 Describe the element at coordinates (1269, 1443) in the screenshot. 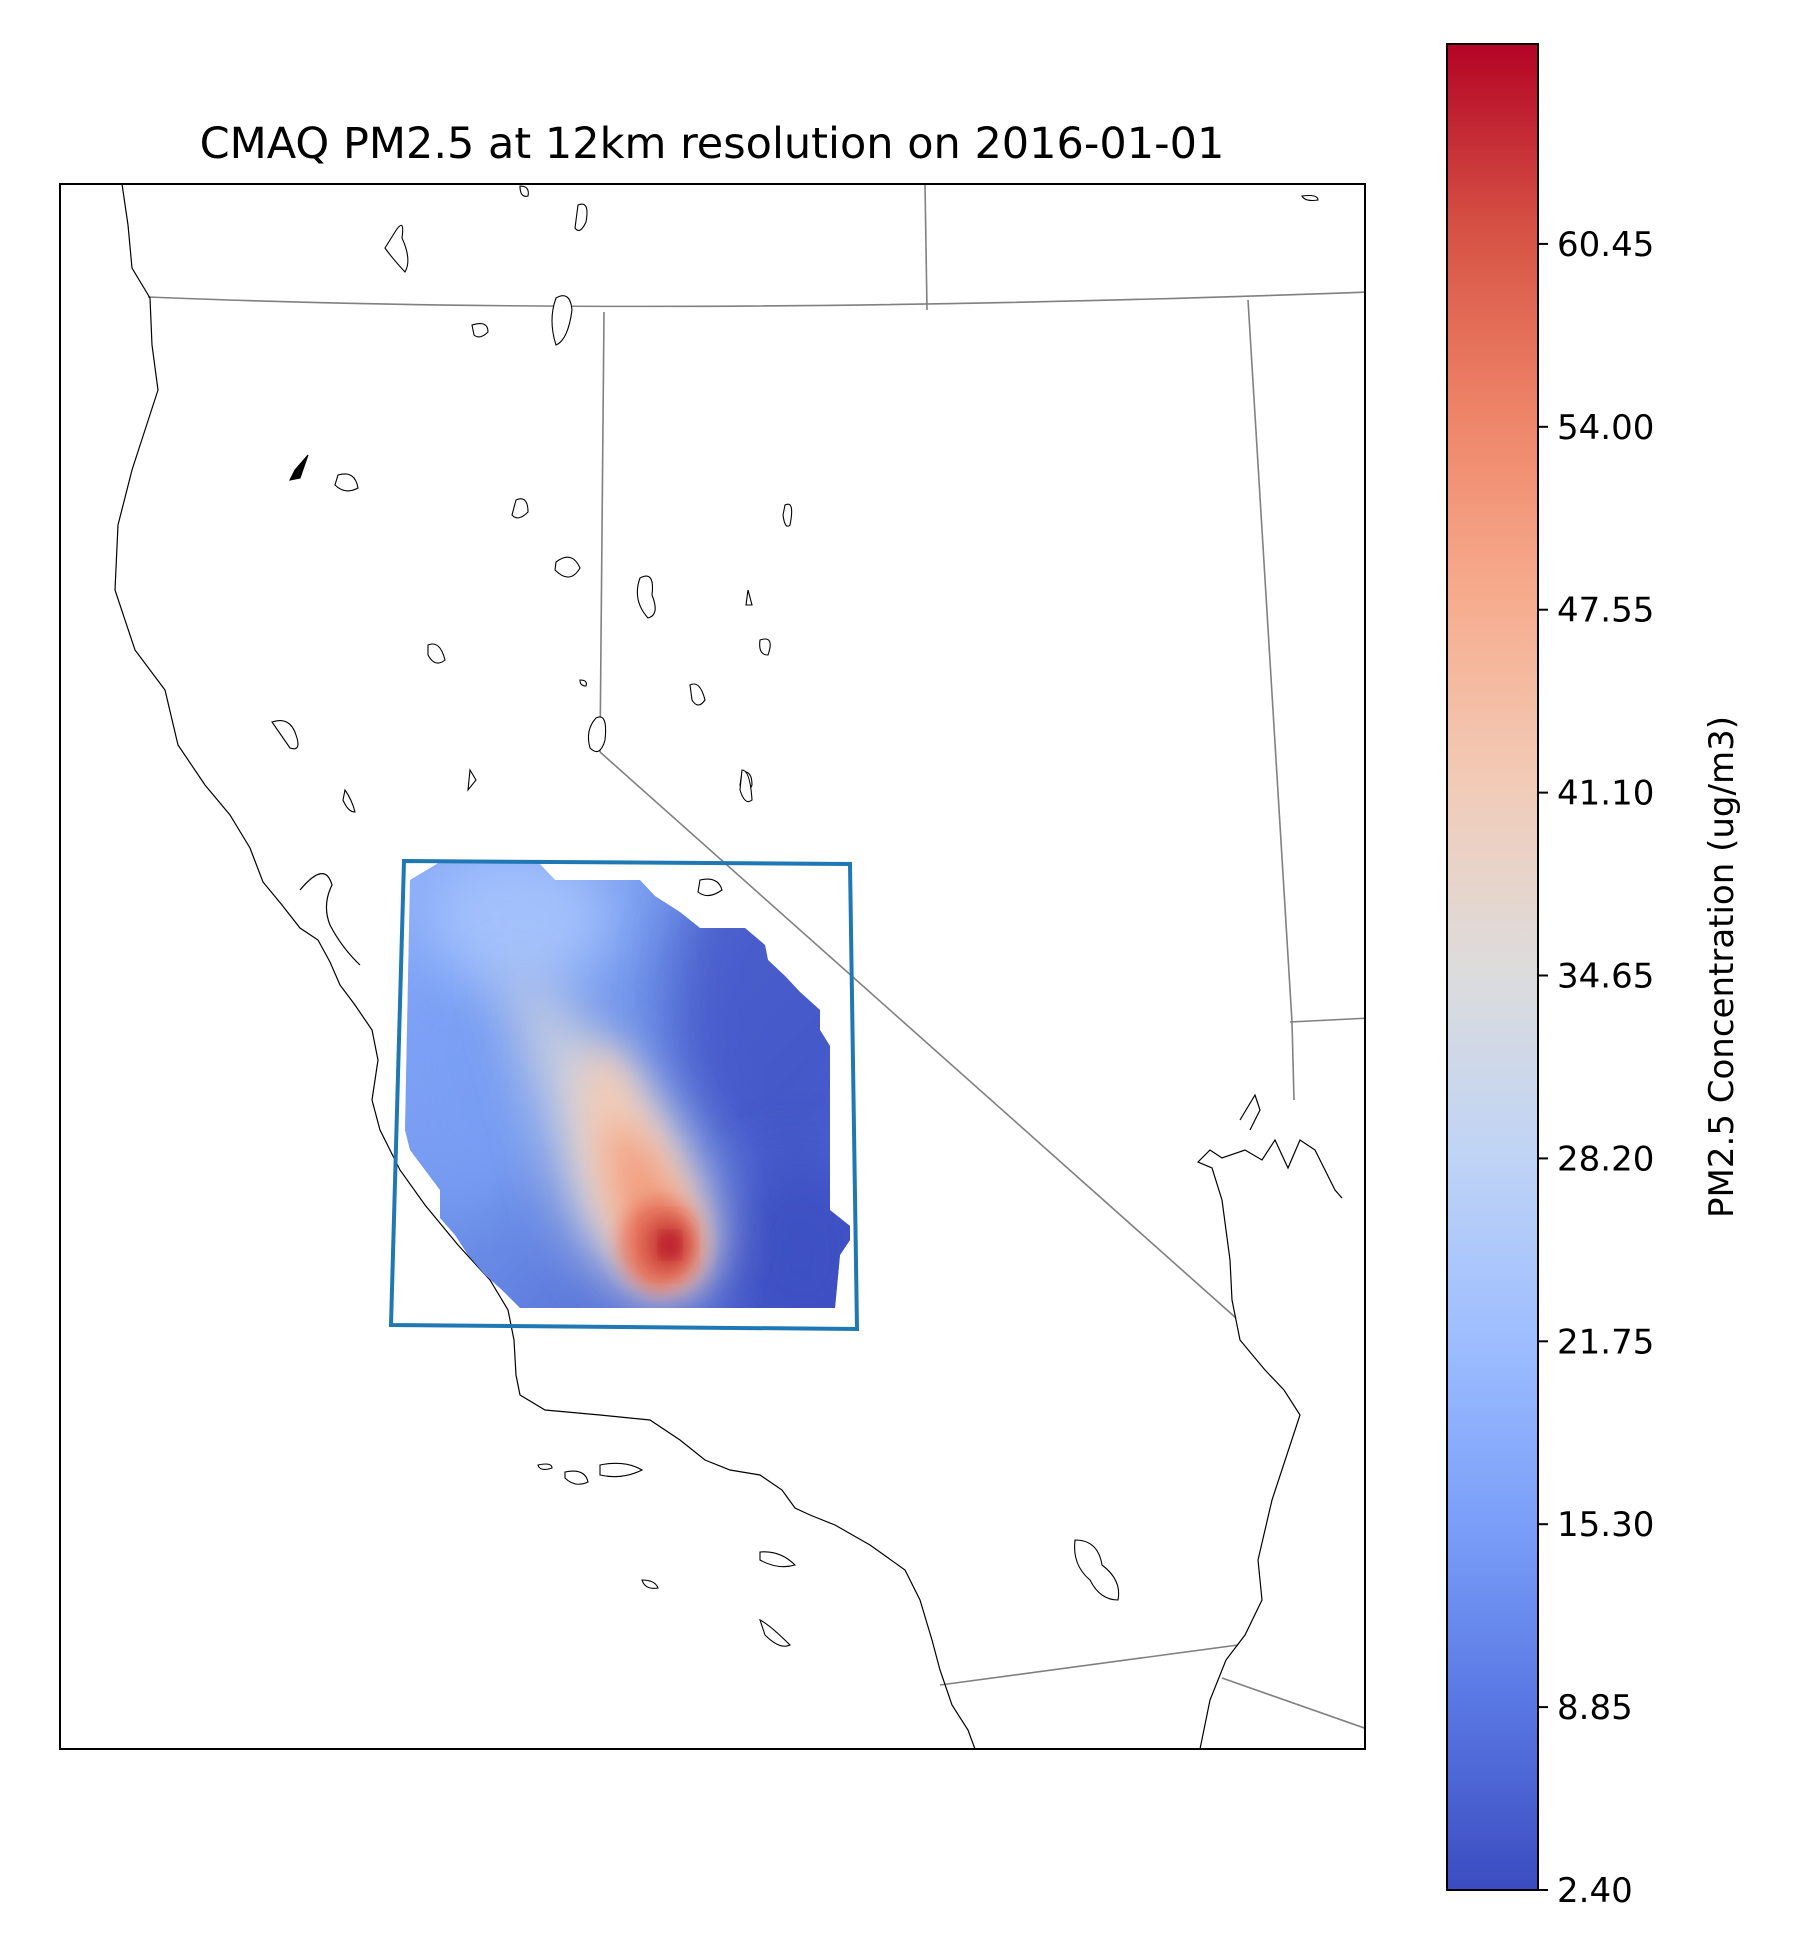

I see `colorado-river` at that location.